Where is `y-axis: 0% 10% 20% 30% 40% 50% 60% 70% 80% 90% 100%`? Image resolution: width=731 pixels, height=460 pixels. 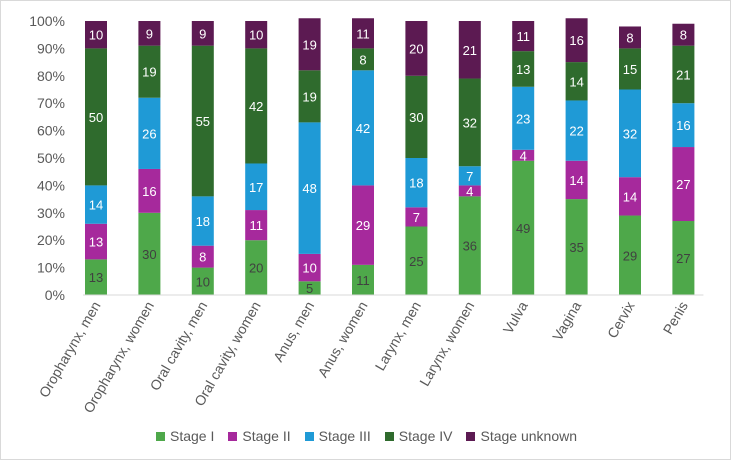
y-axis: 0% 10% 20% 30% 40% 50% 60% 70% 80% 90% 100% is located at coordinates (47, 158).